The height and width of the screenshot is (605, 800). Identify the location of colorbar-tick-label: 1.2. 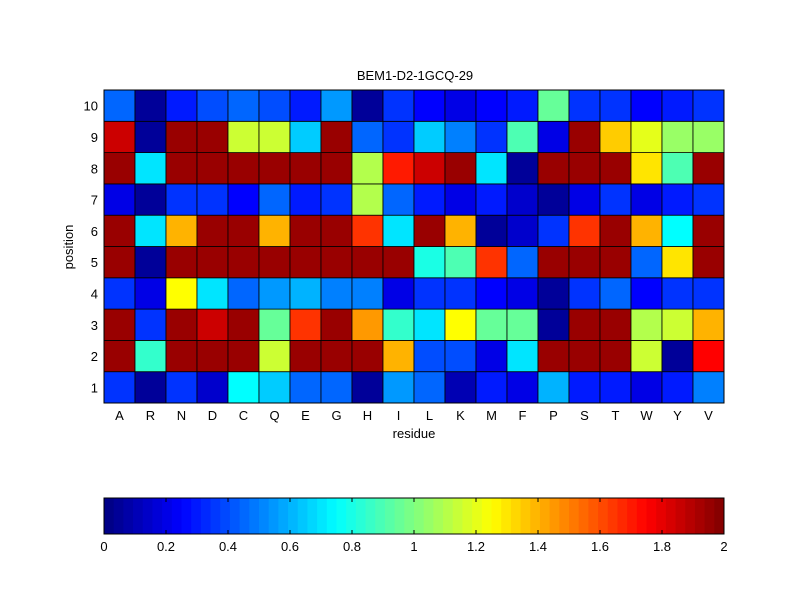
(476, 546).